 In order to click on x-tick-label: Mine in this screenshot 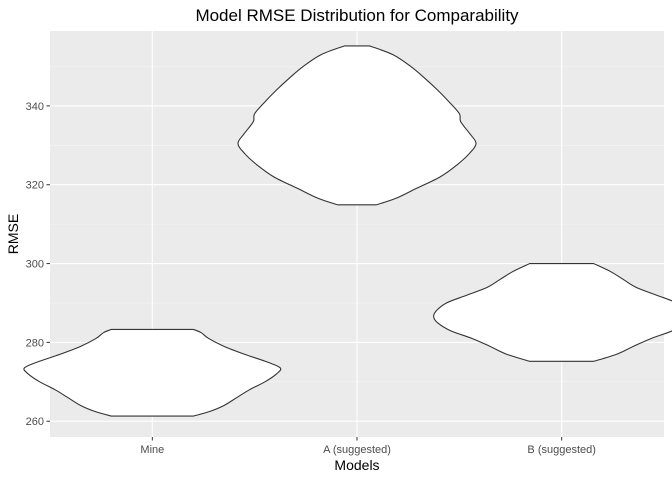, I will do `click(152, 450)`.